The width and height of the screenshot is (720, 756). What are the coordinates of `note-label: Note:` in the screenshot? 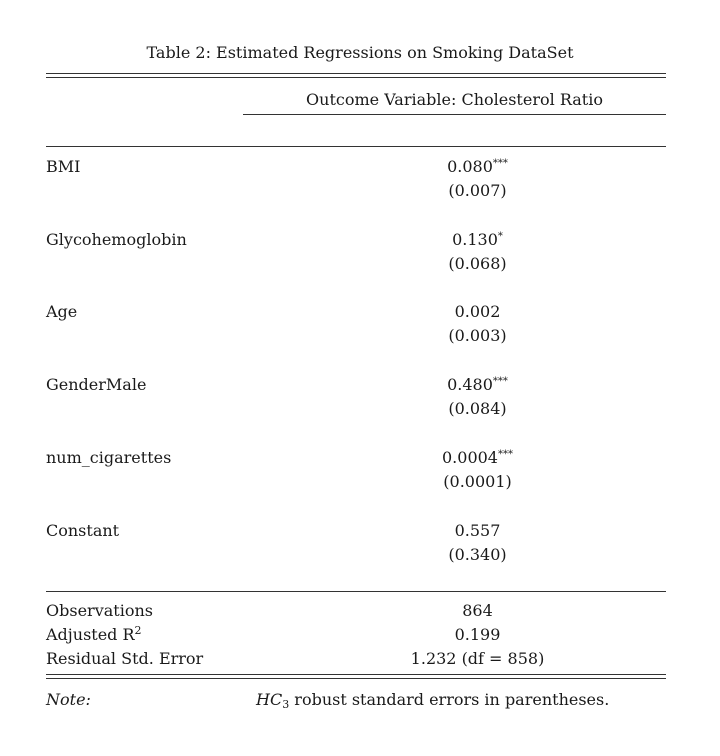 It's located at (68, 699).